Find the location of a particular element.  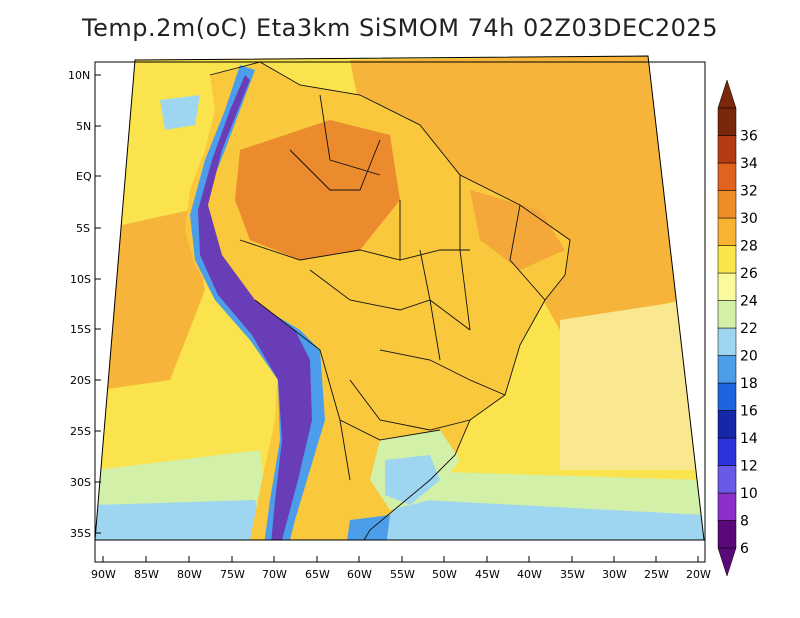

pacific-warm-region is located at coordinates (152, 300).